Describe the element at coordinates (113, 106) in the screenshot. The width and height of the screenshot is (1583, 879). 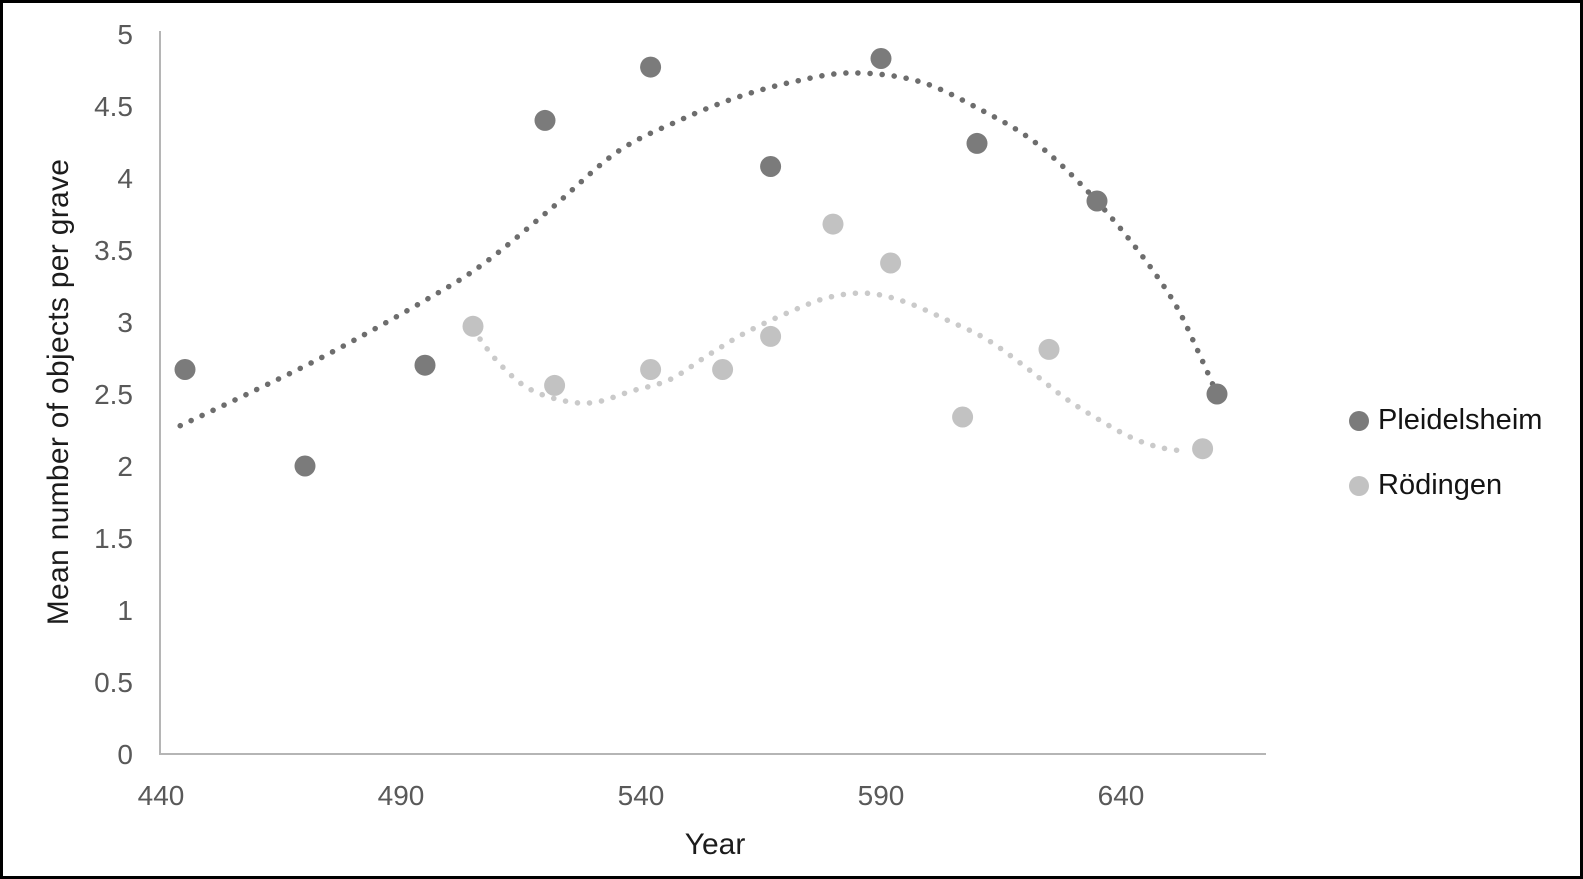
I see `y-tick-label: 4.5` at that location.